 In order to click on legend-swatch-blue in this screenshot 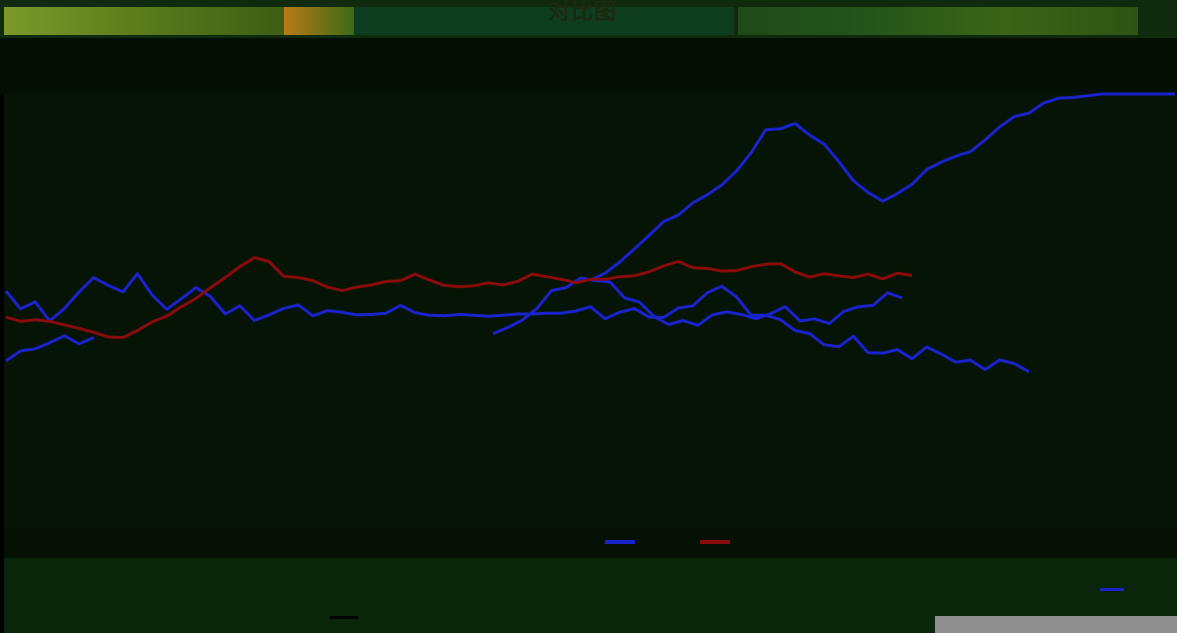, I will do `click(620, 542)`.